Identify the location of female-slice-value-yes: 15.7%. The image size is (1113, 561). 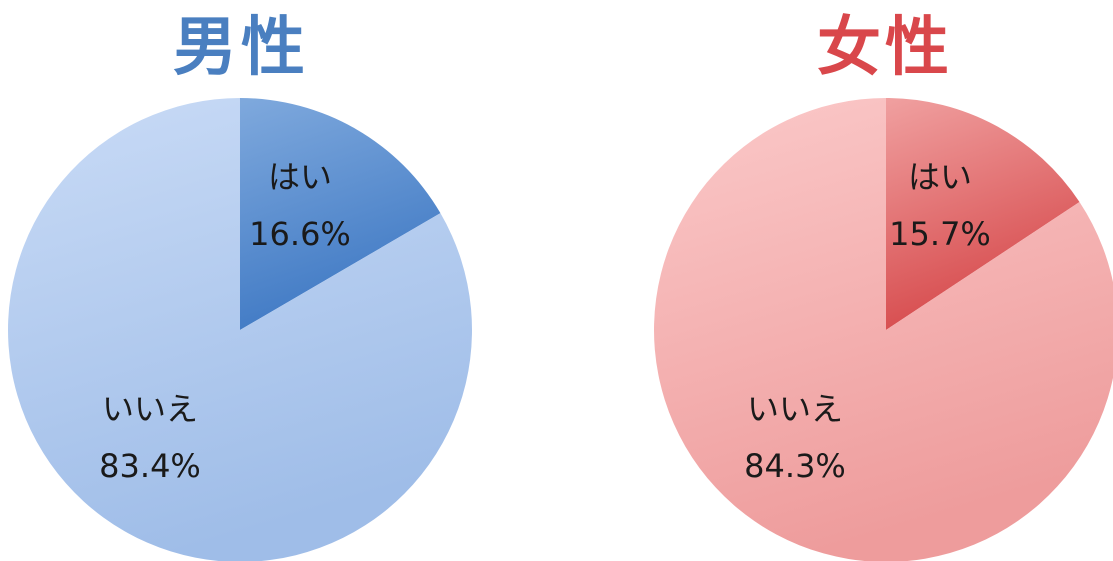
(940, 234).